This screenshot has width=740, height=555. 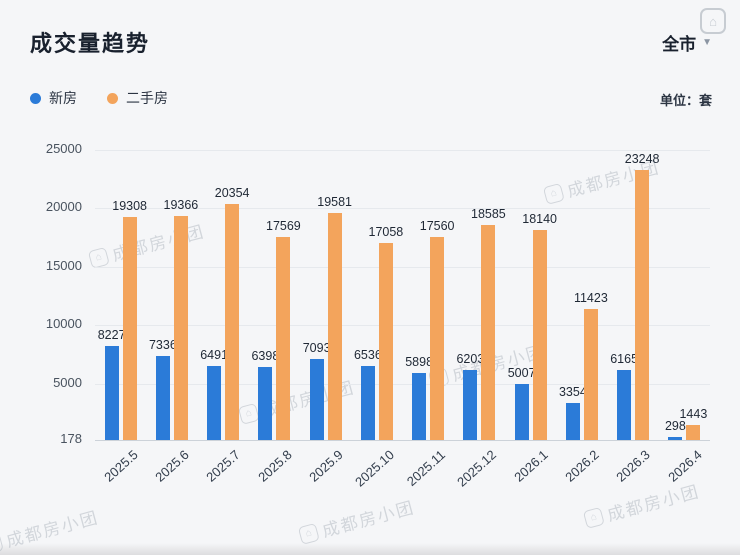 What do you see at coordinates (232, 322) in the screenshot?
I see `bar-二手房-2025.7` at bounding box center [232, 322].